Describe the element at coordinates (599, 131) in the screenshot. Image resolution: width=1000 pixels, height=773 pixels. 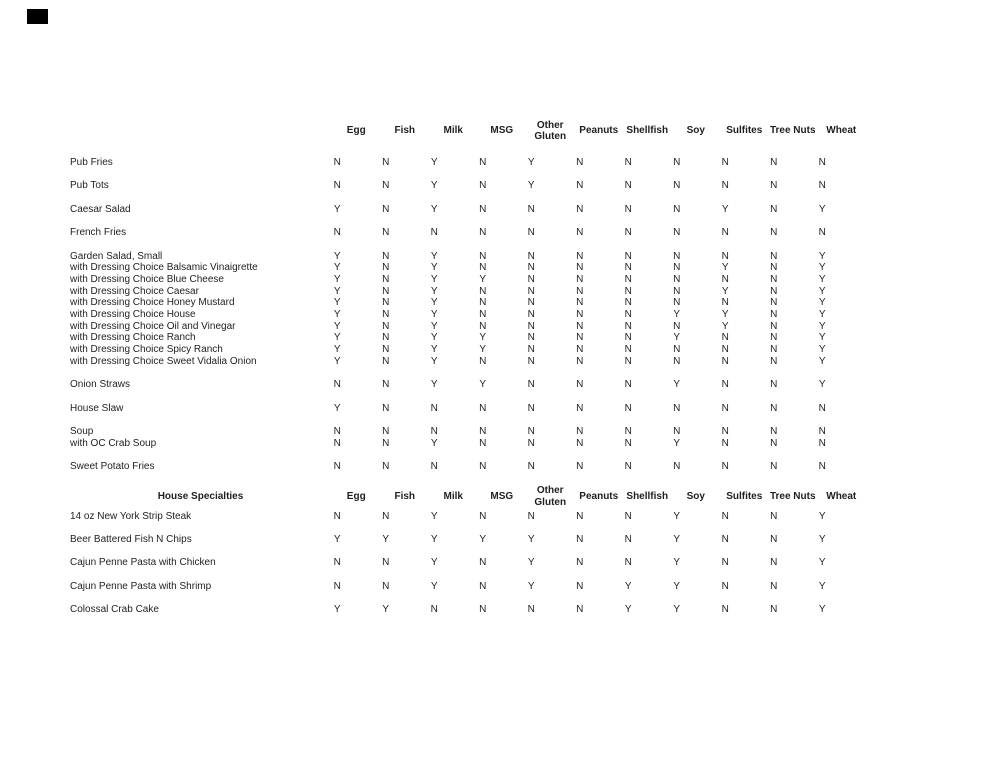
I see `column-header-label: Peanuts` at that location.